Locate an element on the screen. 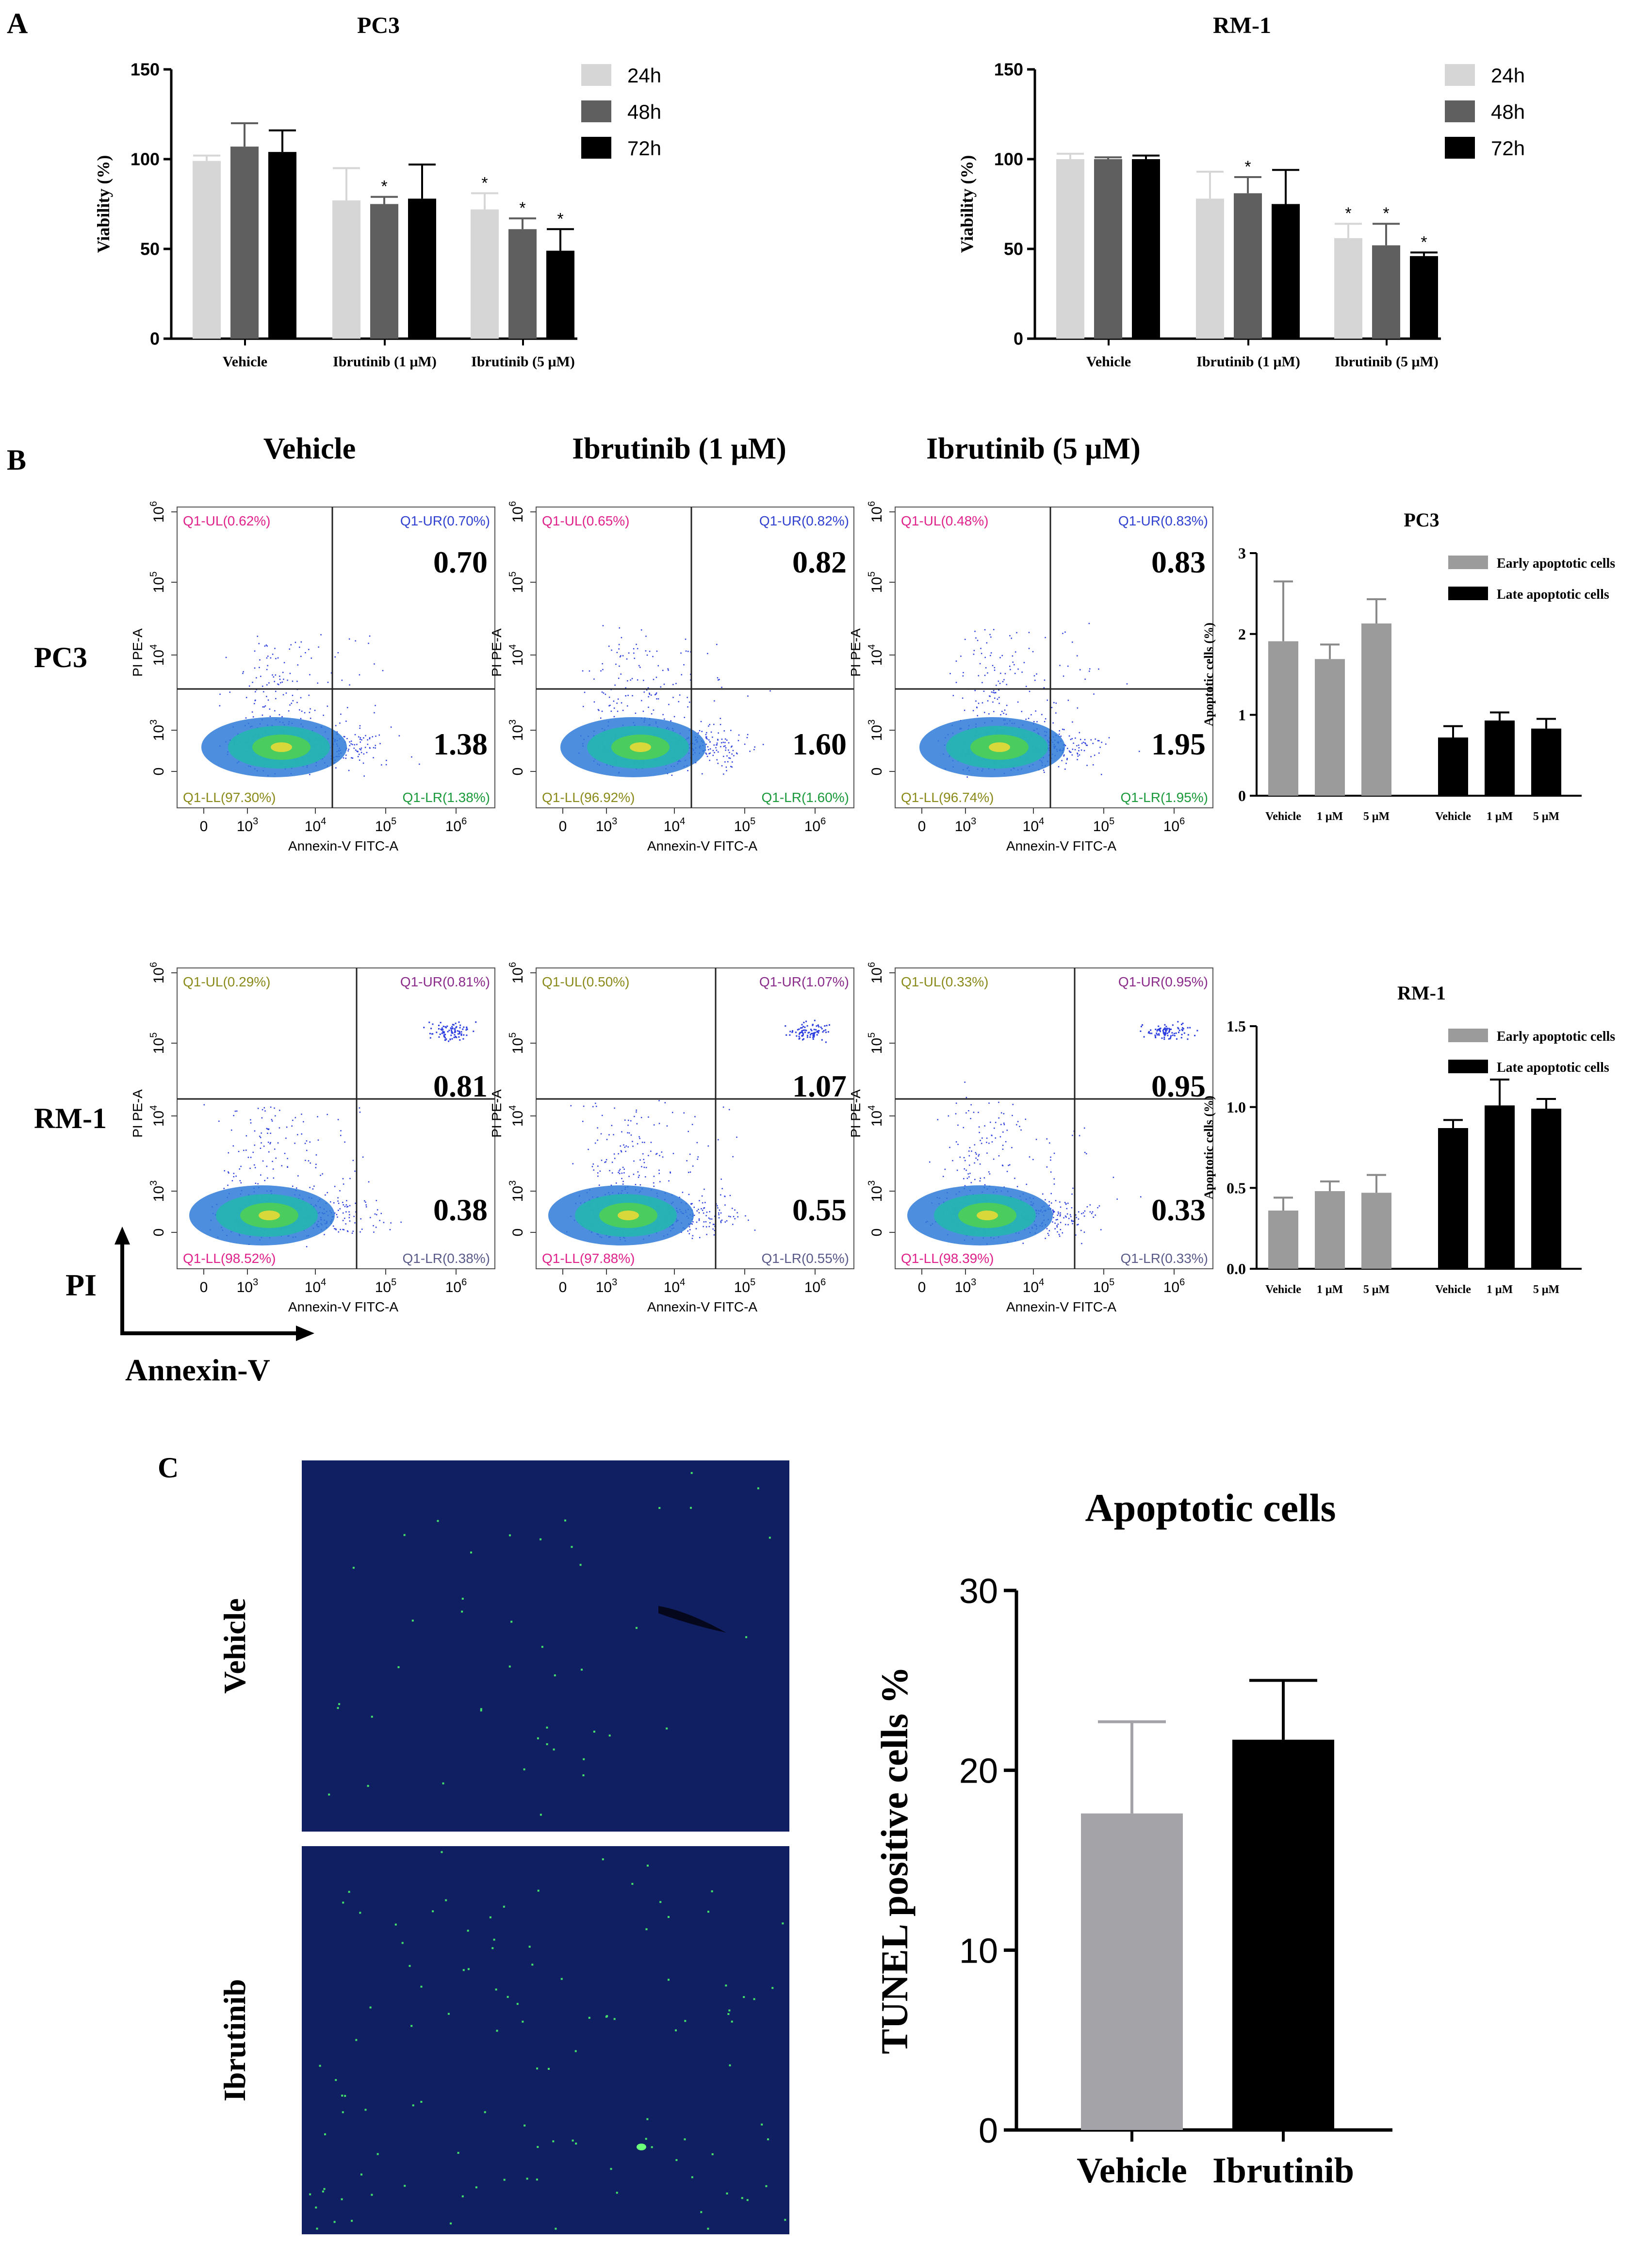  x-tick-label: 104 is located at coordinates (316, 825).